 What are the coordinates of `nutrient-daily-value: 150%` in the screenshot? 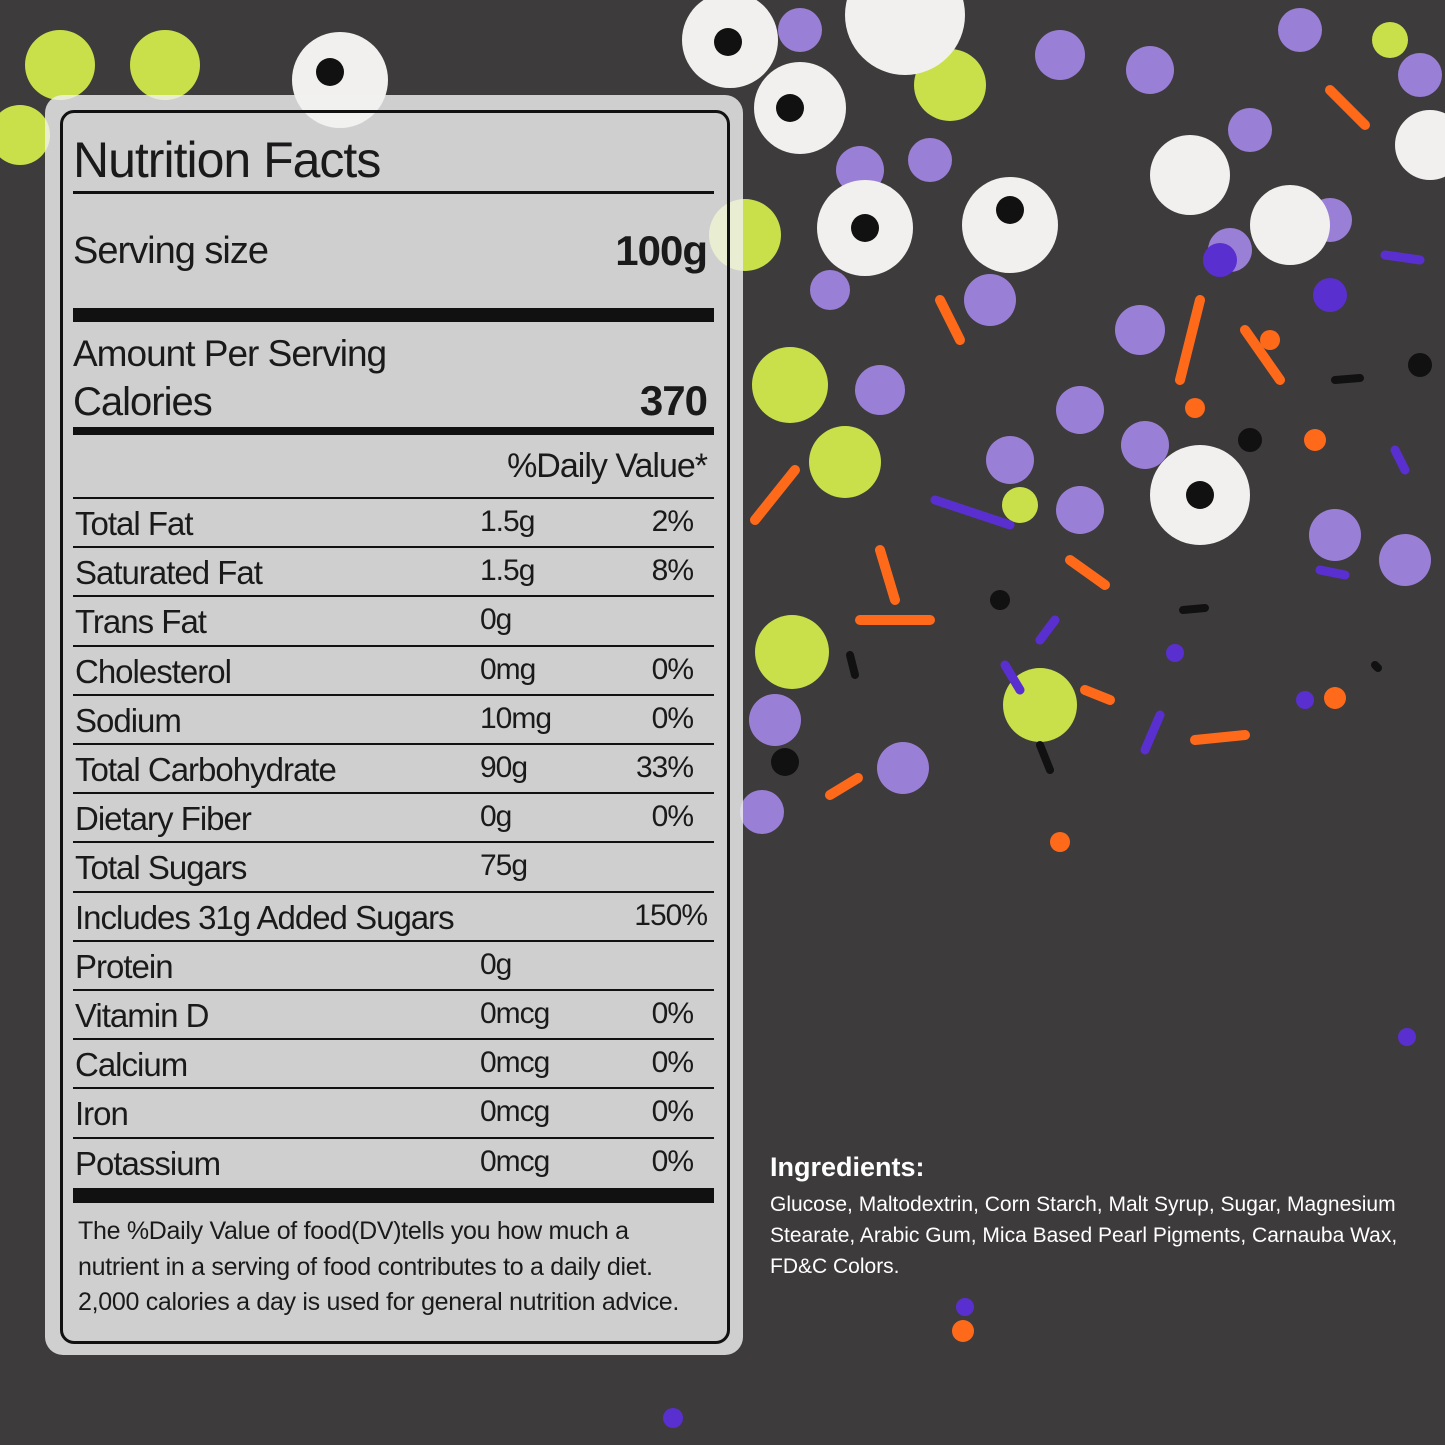 It's located at (671, 915).